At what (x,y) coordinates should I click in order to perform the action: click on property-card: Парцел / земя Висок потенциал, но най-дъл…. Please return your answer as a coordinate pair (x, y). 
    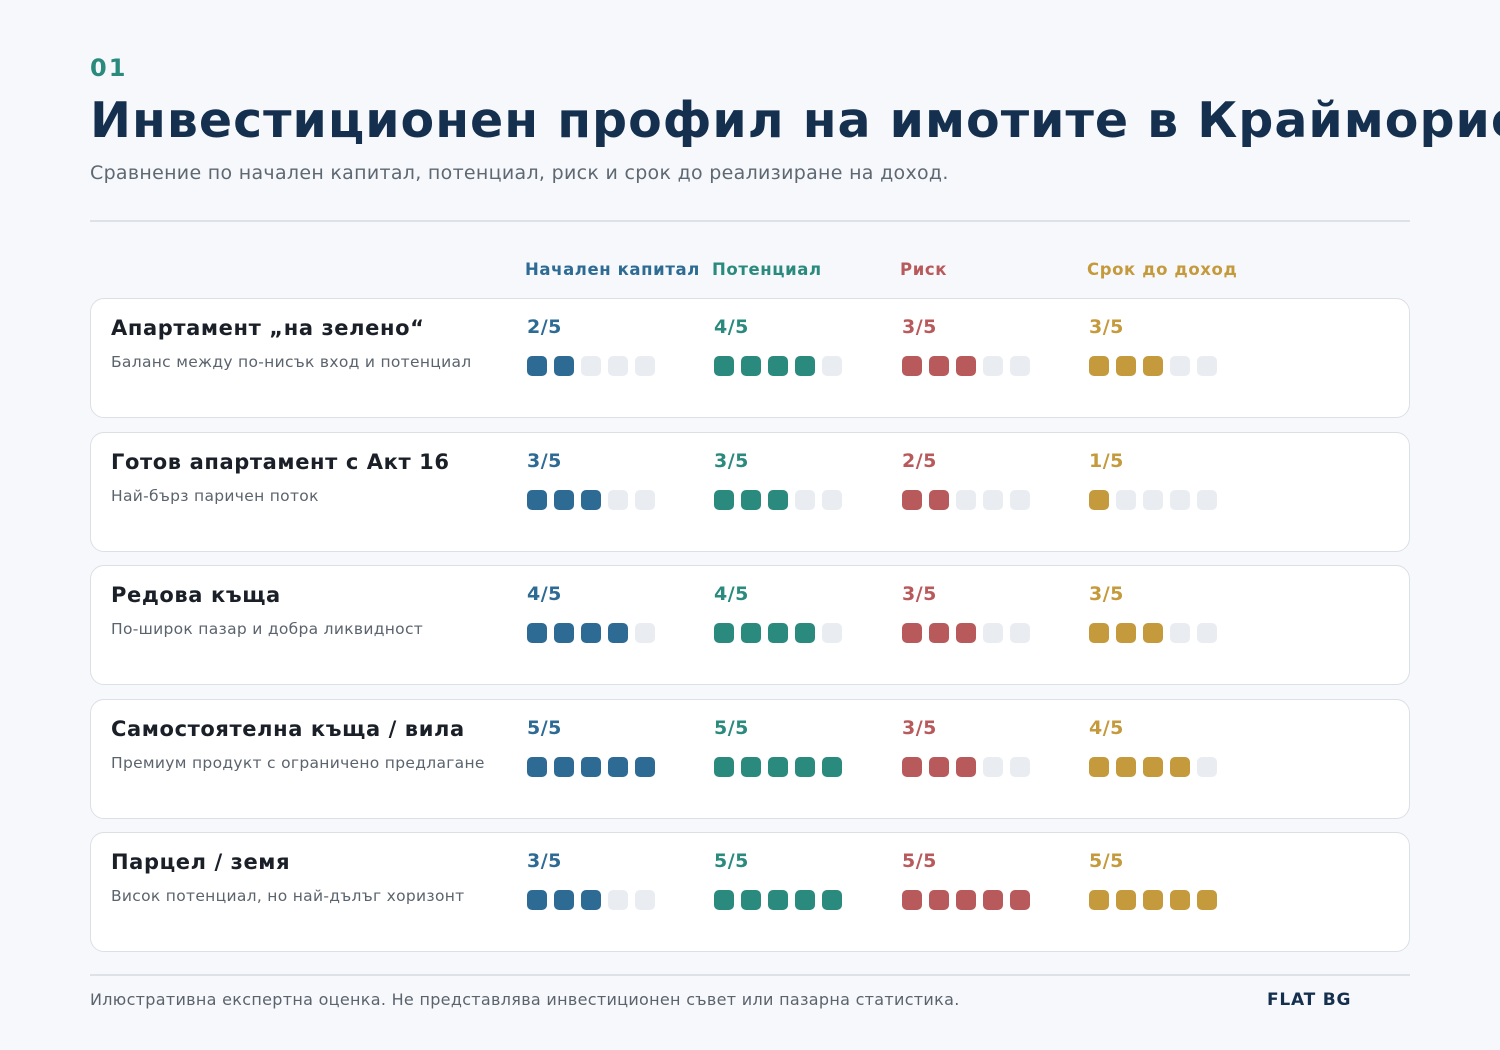
    Looking at the image, I should click on (750, 892).